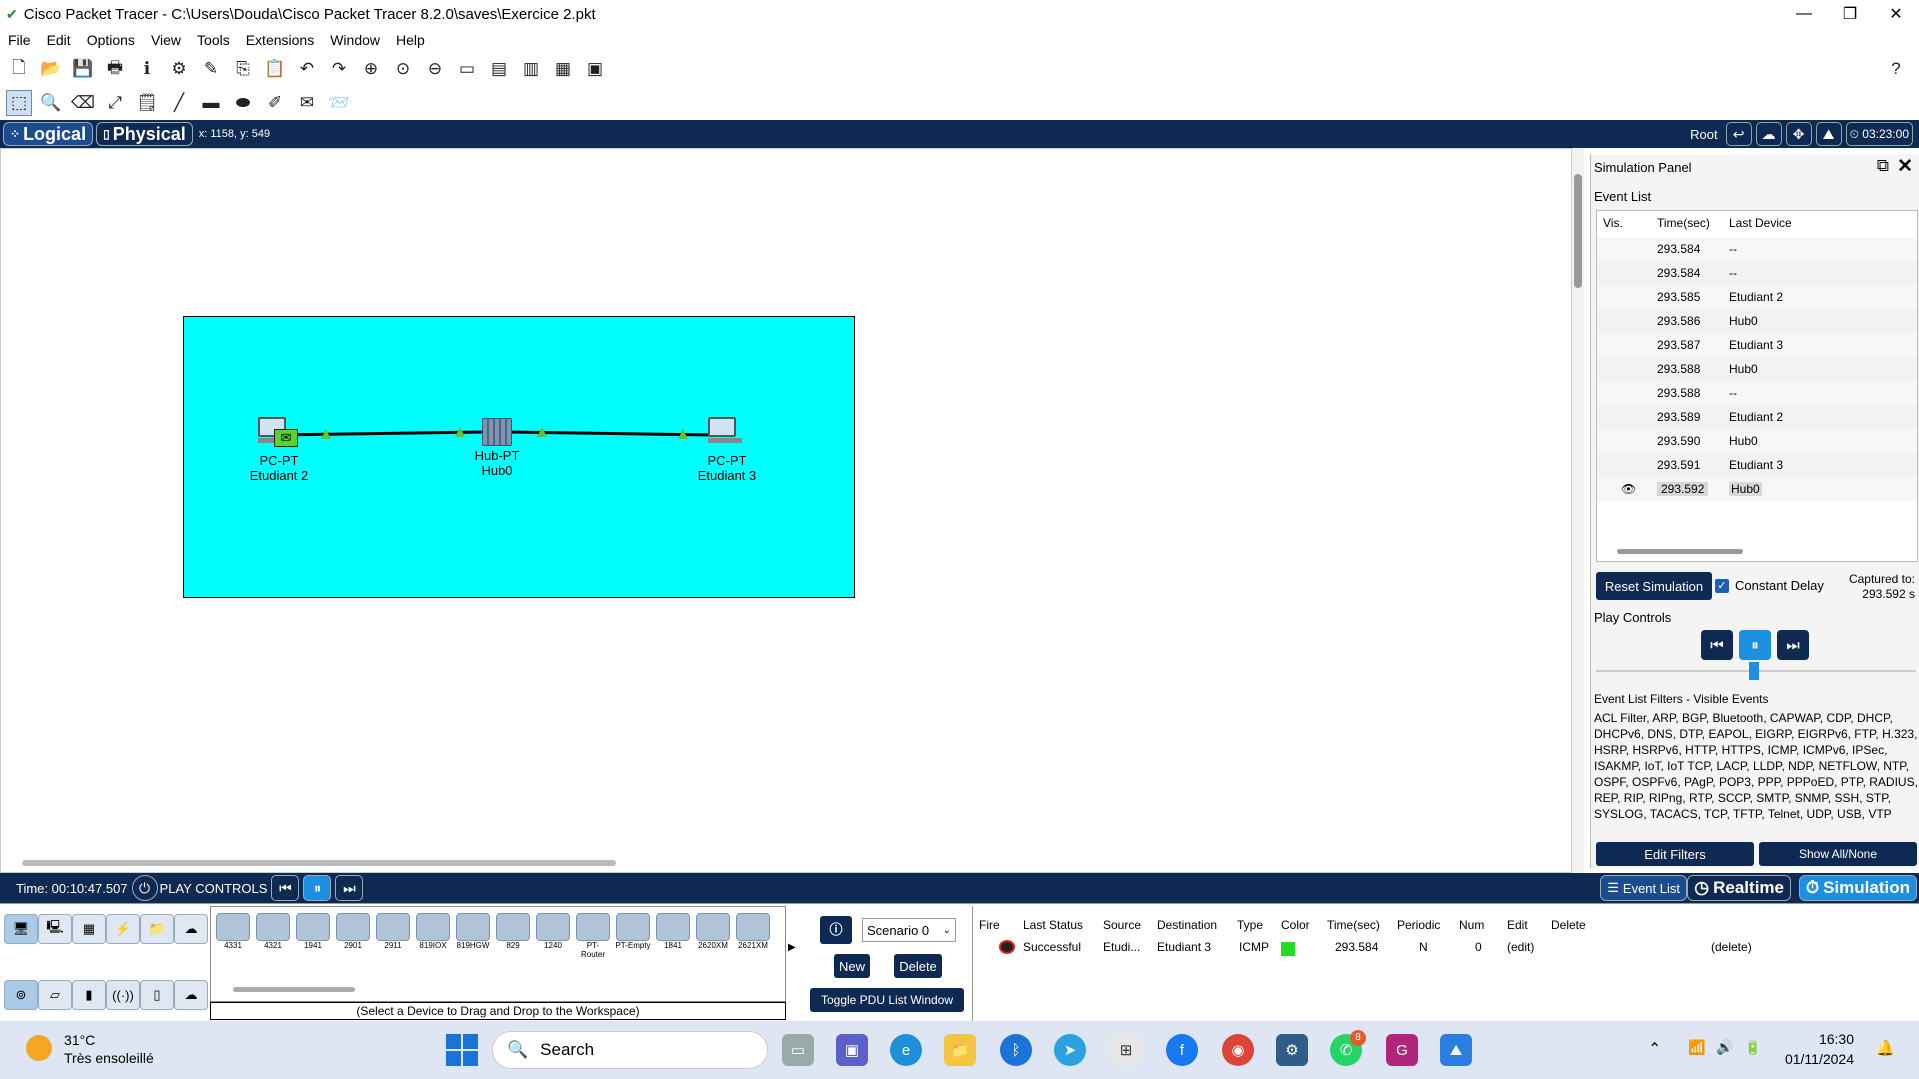  Describe the element at coordinates (211, 68) in the screenshot. I see `activity-wizard-icon: ✎` at that location.